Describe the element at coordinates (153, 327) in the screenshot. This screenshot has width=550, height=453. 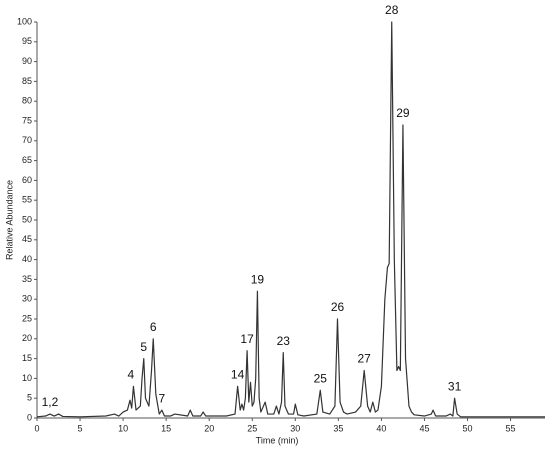
I see `peak-label: 6` at that location.